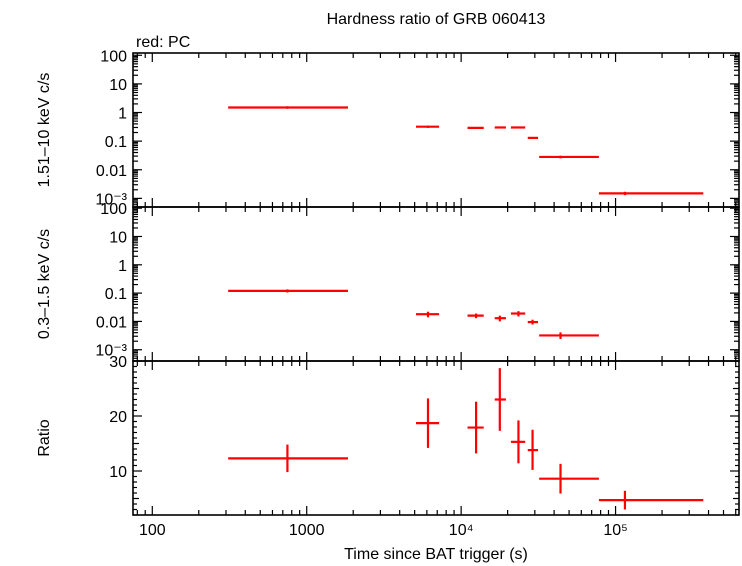 This screenshot has height=566, width=742. Describe the element at coordinates (461, 530) in the screenshot. I see `x-tick-label: 10⁴` at that location.